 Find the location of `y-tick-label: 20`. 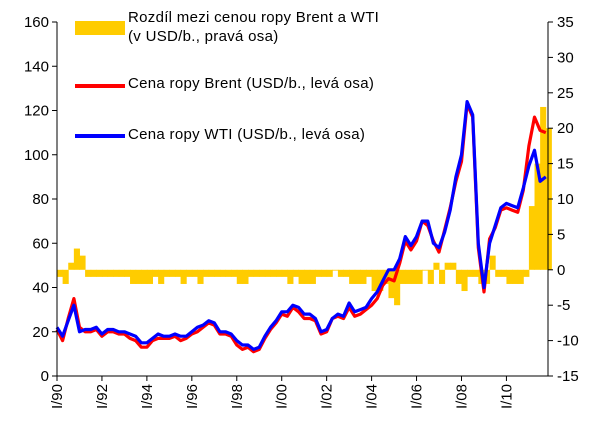

y-tick-label: 20 is located at coordinates (40, 332).